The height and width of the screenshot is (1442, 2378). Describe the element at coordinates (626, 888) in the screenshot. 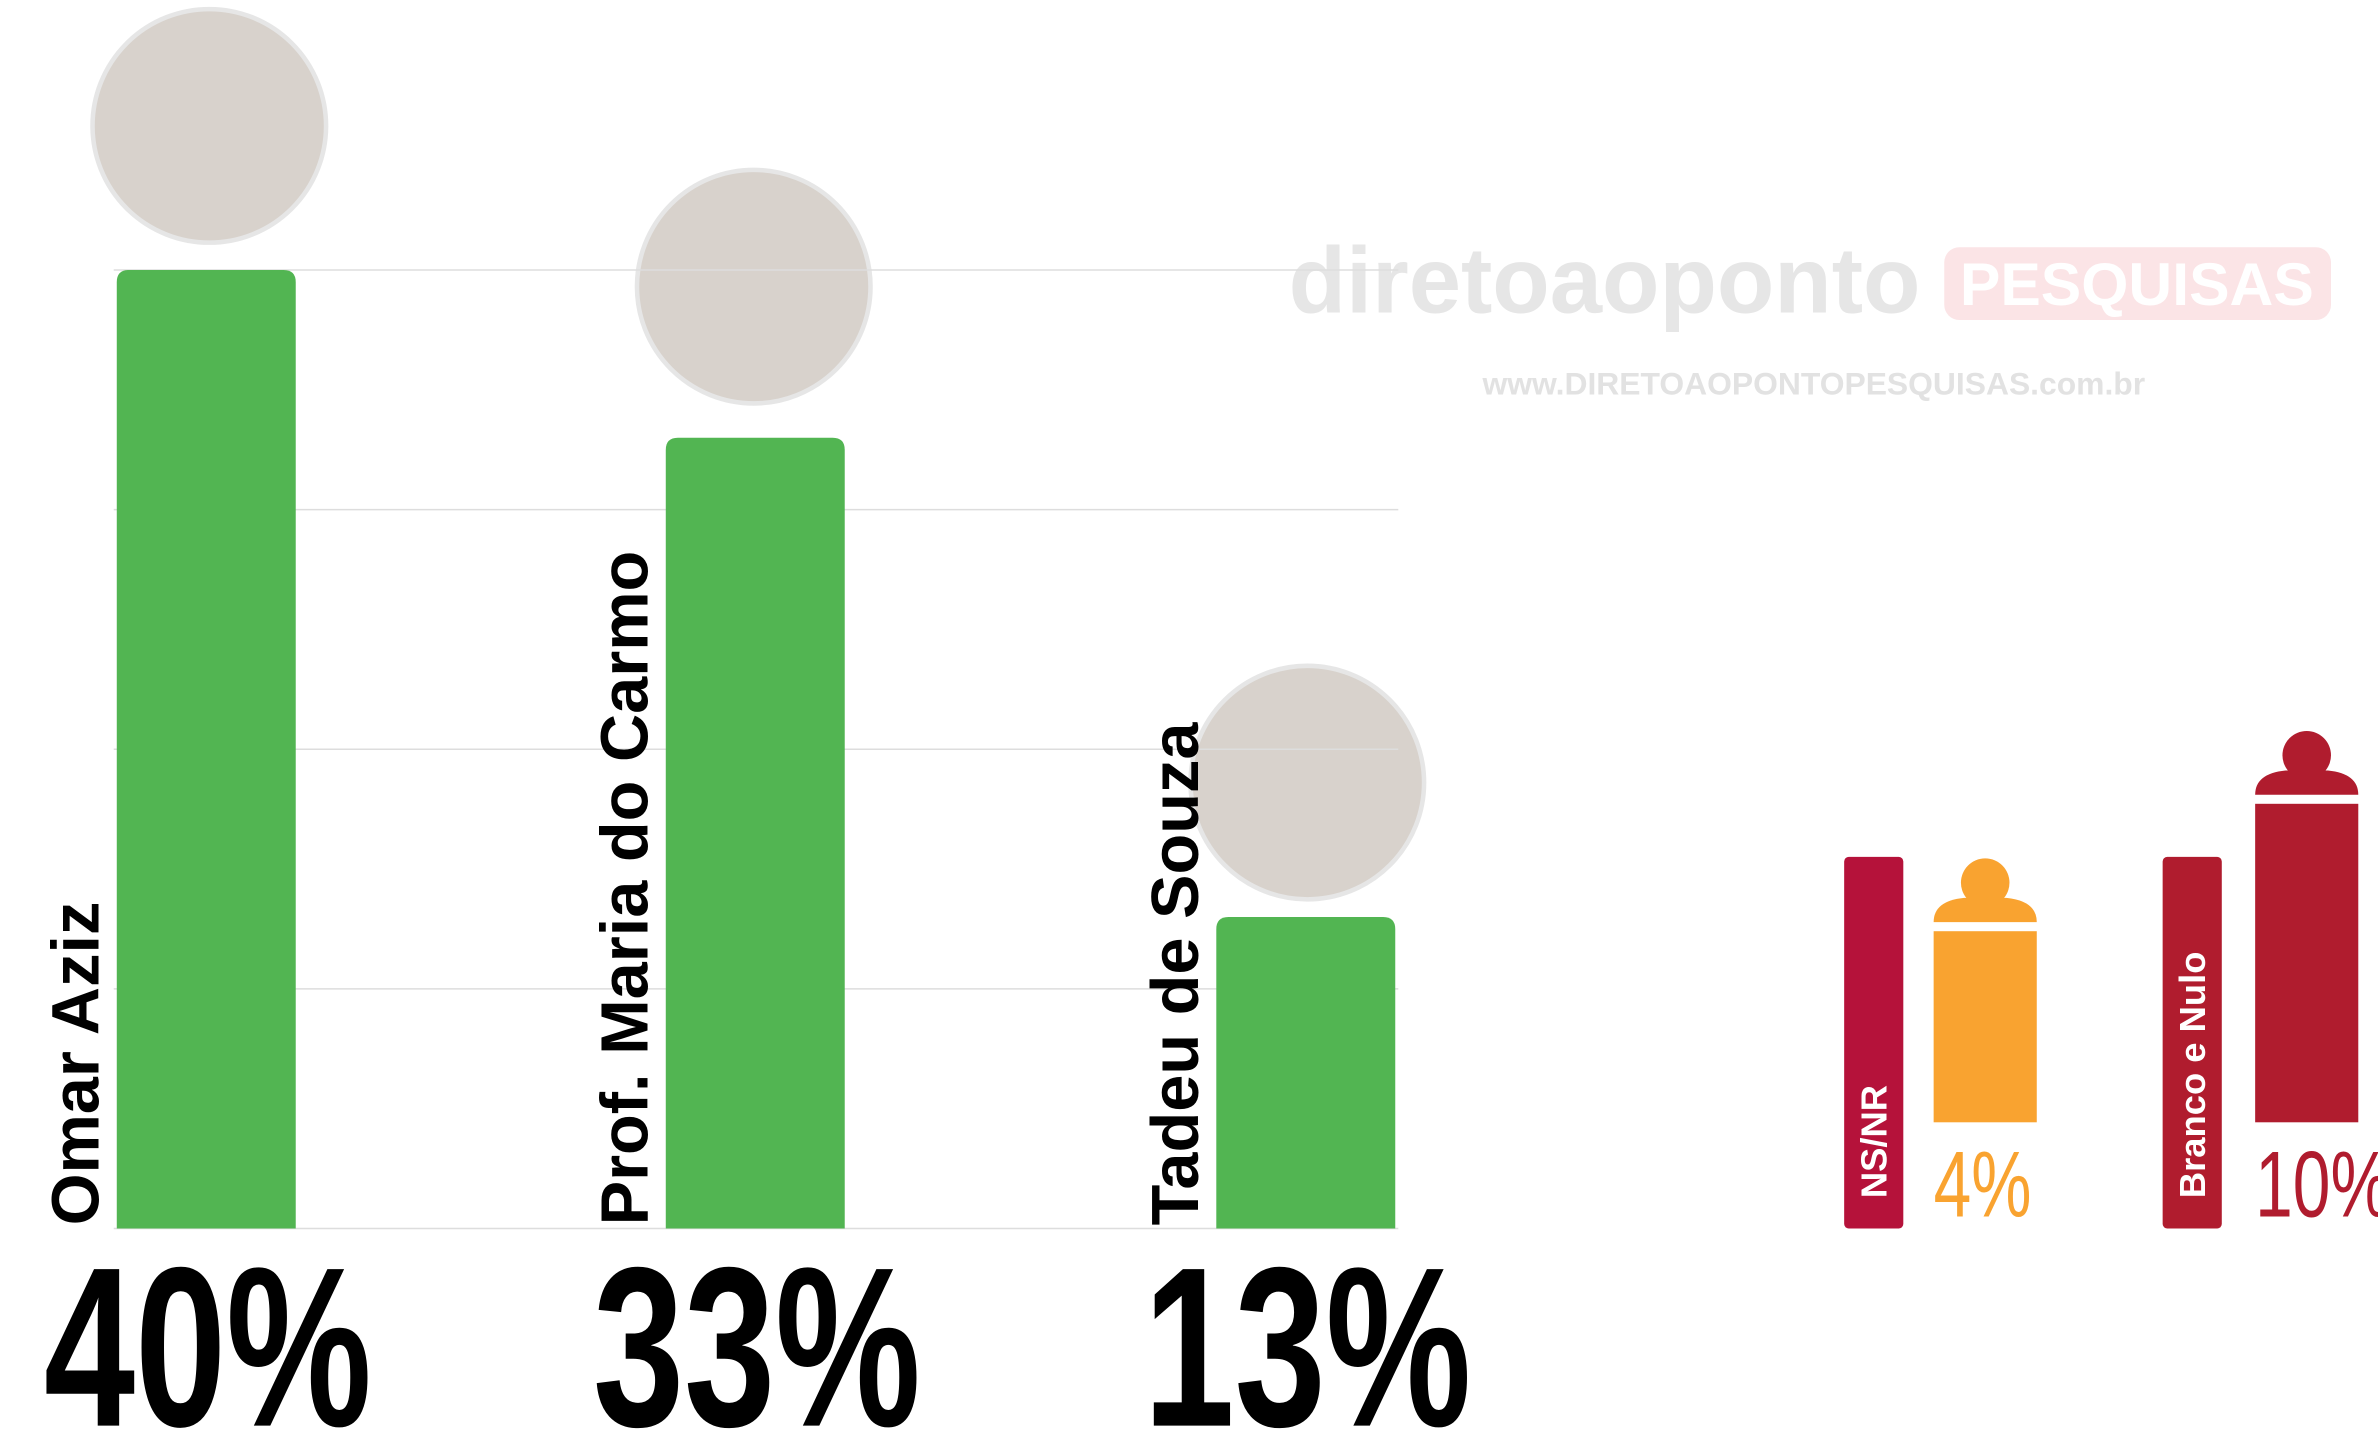

I see `category-label: Prof. Maria do Carmo` at that location.